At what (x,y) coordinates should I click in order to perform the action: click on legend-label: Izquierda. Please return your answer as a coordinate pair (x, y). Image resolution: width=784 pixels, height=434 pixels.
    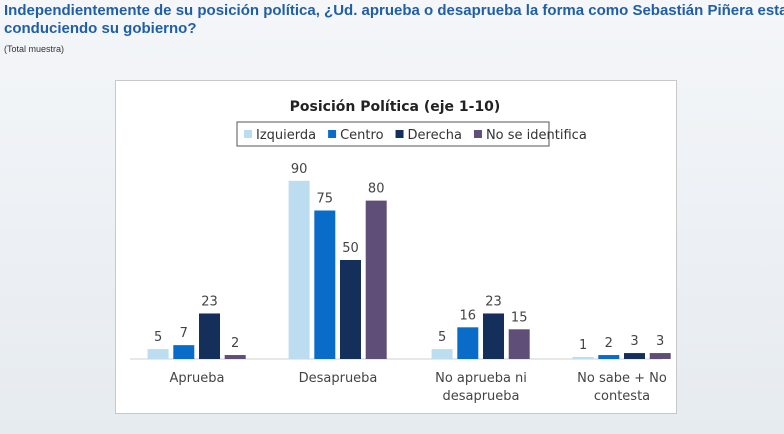
    Looking at the image, I should click on (286, 135).